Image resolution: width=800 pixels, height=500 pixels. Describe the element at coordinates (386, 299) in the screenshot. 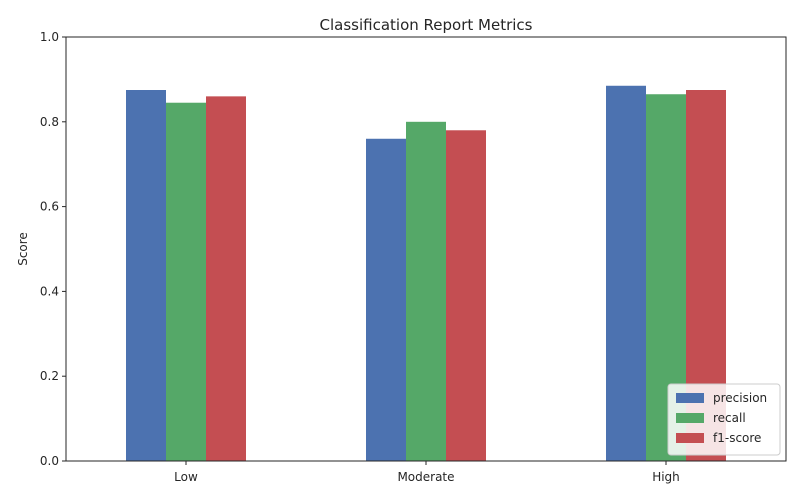

I see `bar-precision-moderate` at that location.